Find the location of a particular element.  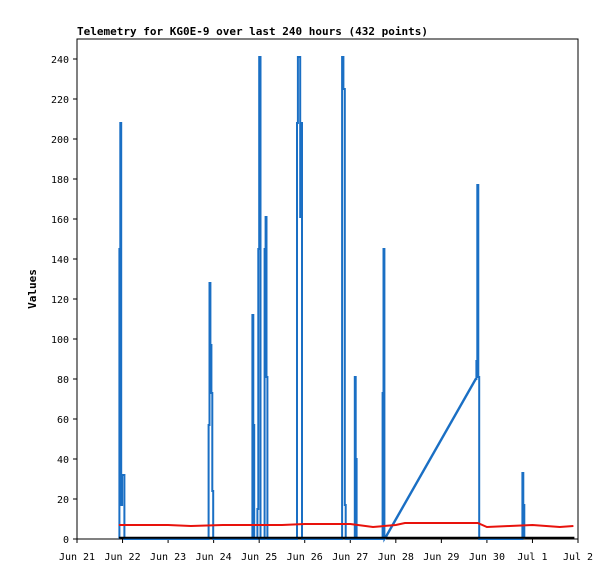

x-tick-label: Jun 27 is located at coordinates (350, 557).